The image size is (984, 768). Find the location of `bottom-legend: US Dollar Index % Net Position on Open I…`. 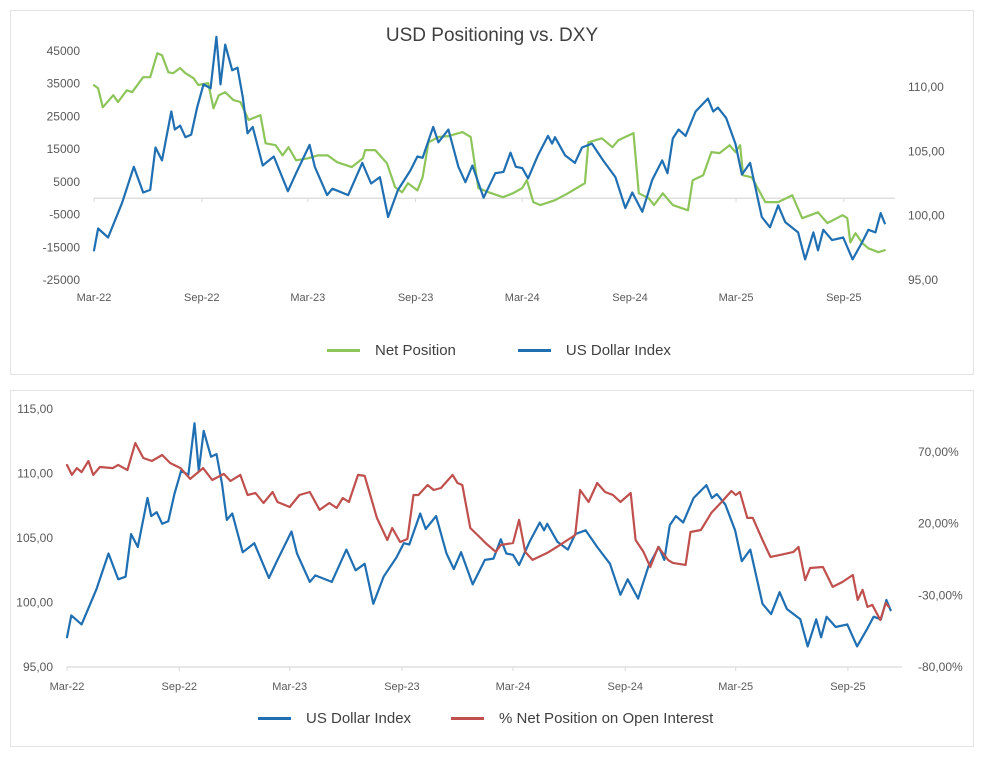

bottom-legend: US Dollar Index % Net Position on Open I… is located at coordinates (516, 718).